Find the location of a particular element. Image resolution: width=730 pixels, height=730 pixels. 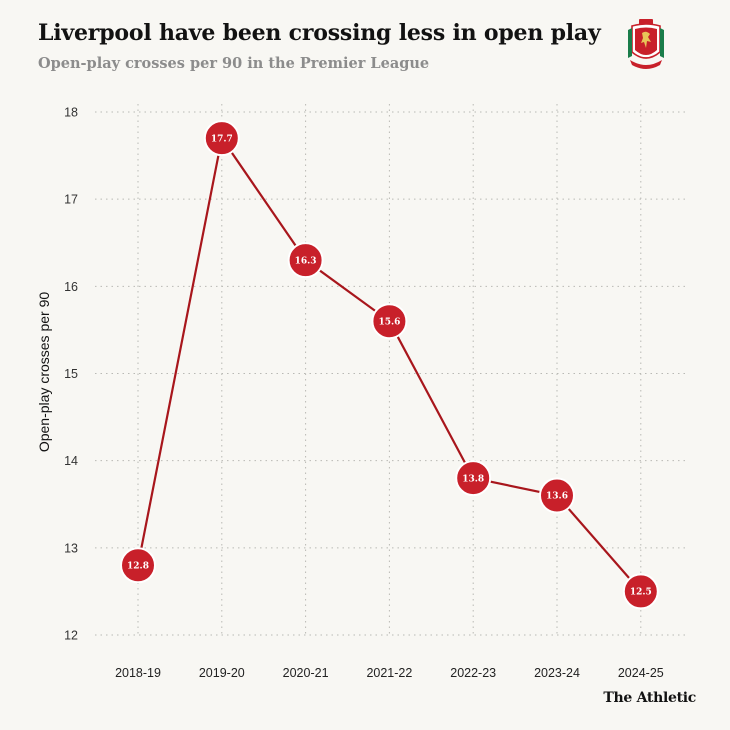

data-label: 12.5 is located at coordinates (641, 593).